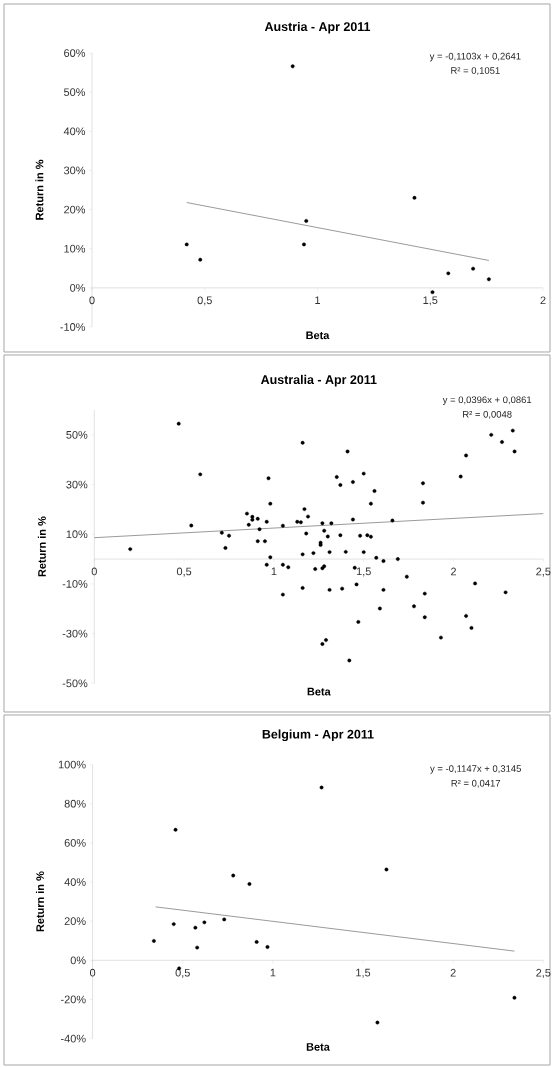  What do you see at coordinates (75, 803) in the screenshot?
I see `y-tick-label: 80%` at bounding box center [75, 803].